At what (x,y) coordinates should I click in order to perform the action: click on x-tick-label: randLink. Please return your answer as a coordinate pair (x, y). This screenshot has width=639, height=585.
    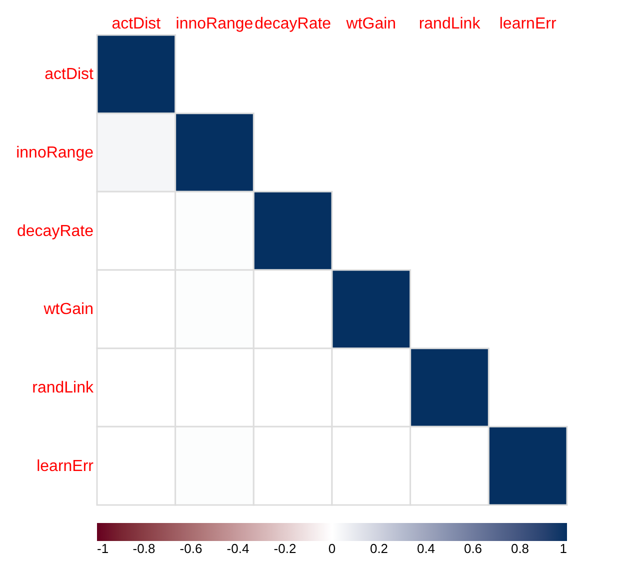
    Looking at the image, I should click on (450, 24).